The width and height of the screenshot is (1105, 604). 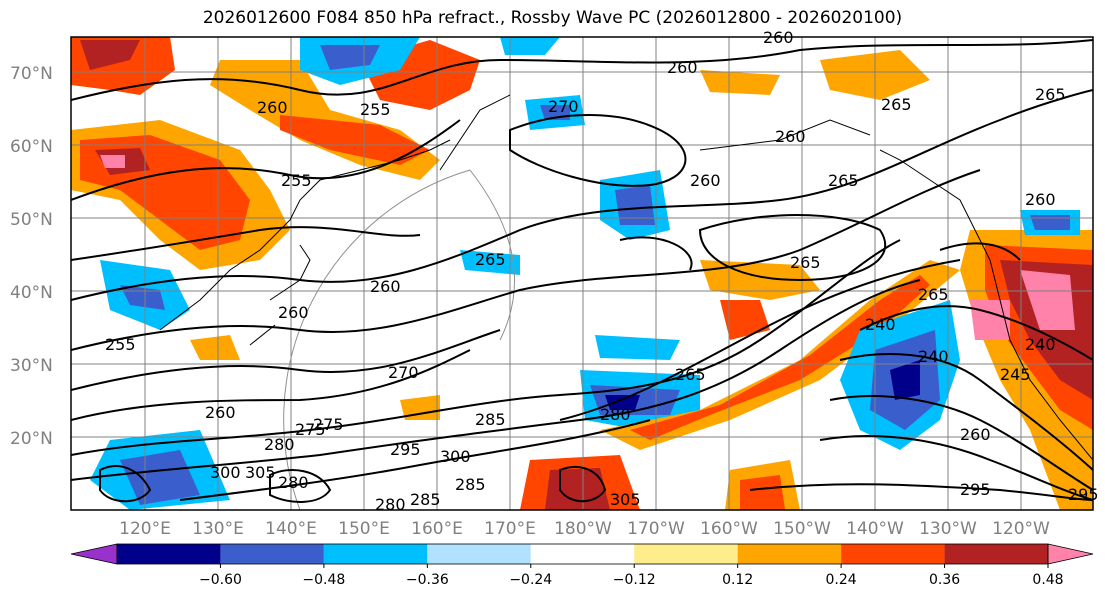 I want to click on lon-label: 180°W, so click(x=583, y=529).